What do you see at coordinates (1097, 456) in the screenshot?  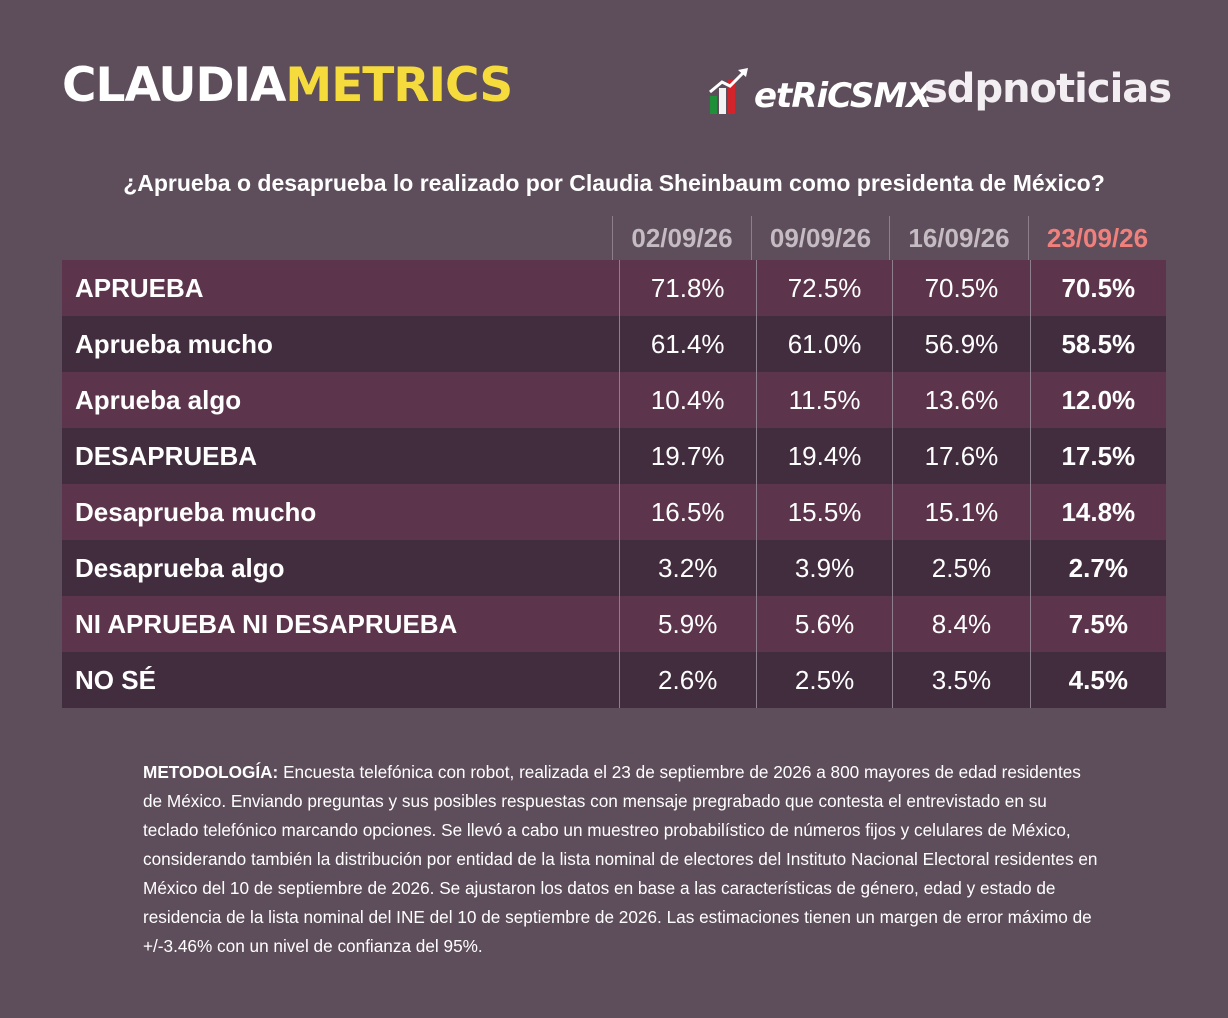 I see `value-cell: 17.5%` at bounding box center [1097, 456].